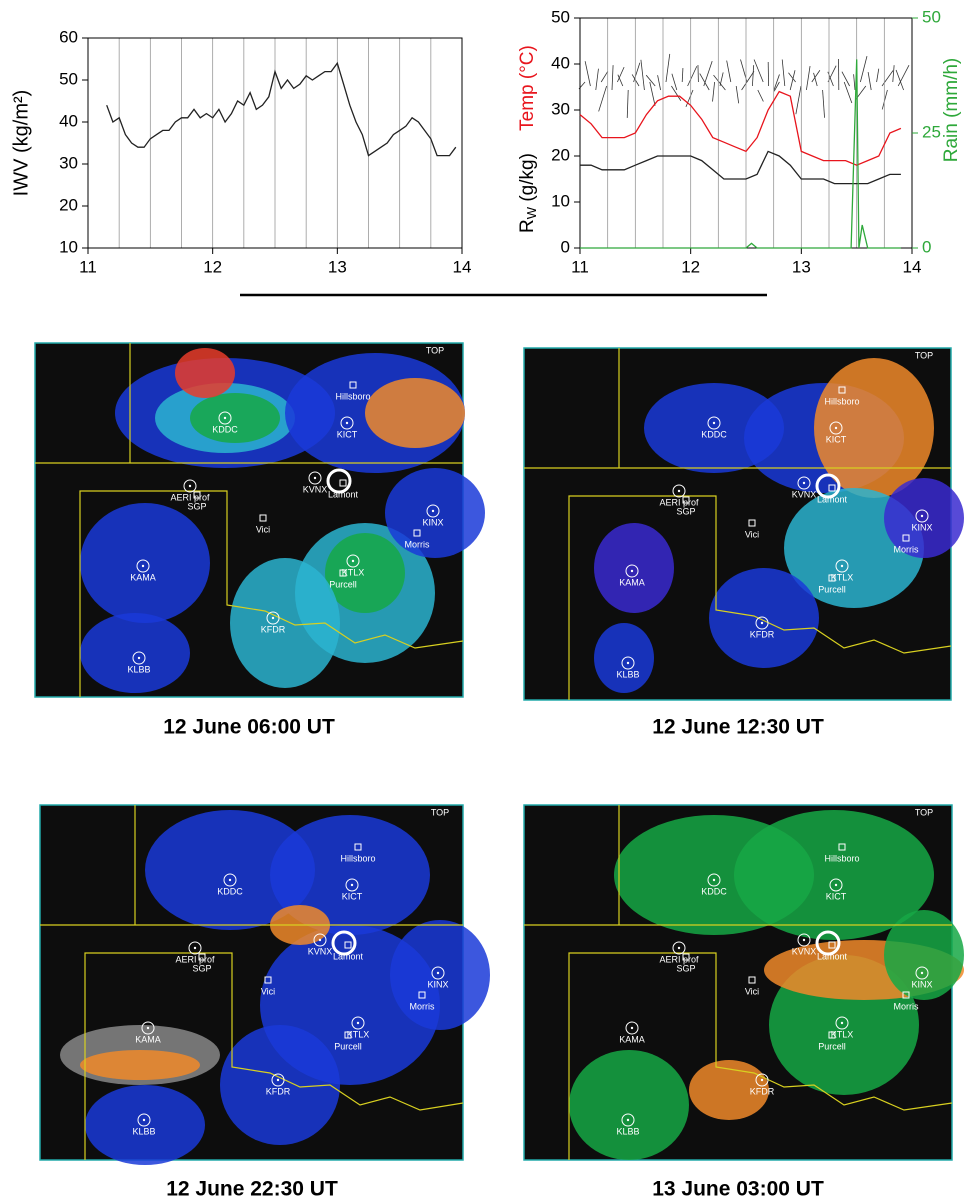 The image size is (966, 1202). I want to click on y2-tick-label: 50, so click(931, 16).